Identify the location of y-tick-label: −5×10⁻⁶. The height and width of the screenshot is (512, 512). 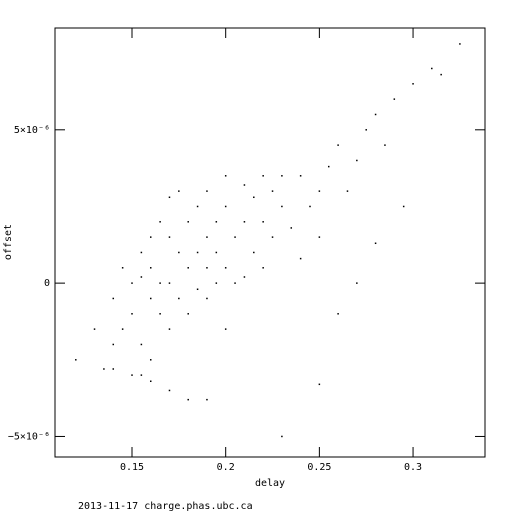
(29, 436).